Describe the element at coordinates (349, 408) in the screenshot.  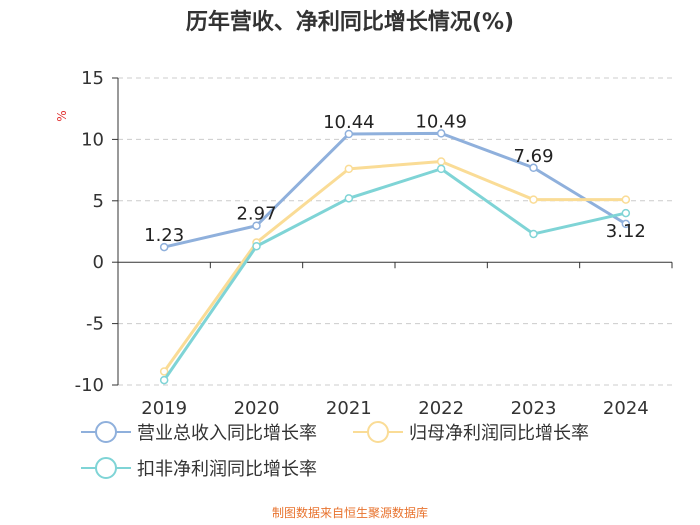
I see `x-tick-label: 2021` at that location.